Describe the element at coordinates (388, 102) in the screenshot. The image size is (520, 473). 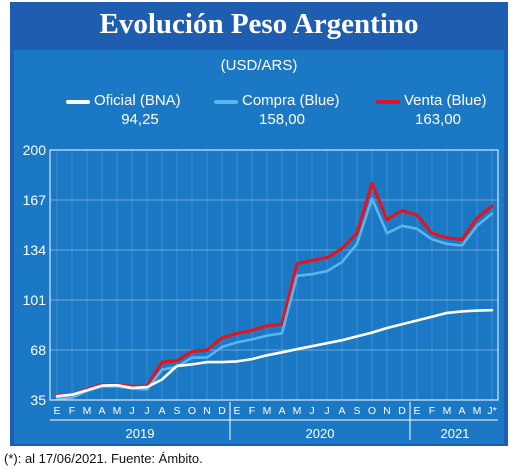
I see `legend-swatch-venta` at that location.